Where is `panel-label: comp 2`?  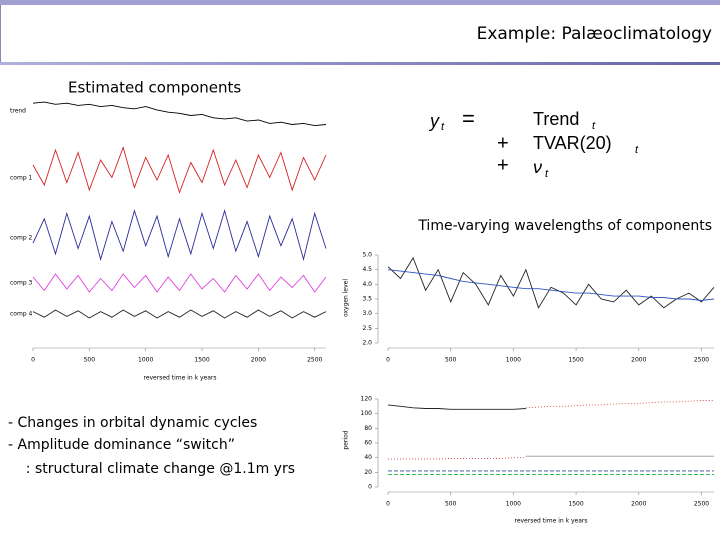
panel-label: comp 2 is located at coordinates (21, 238).